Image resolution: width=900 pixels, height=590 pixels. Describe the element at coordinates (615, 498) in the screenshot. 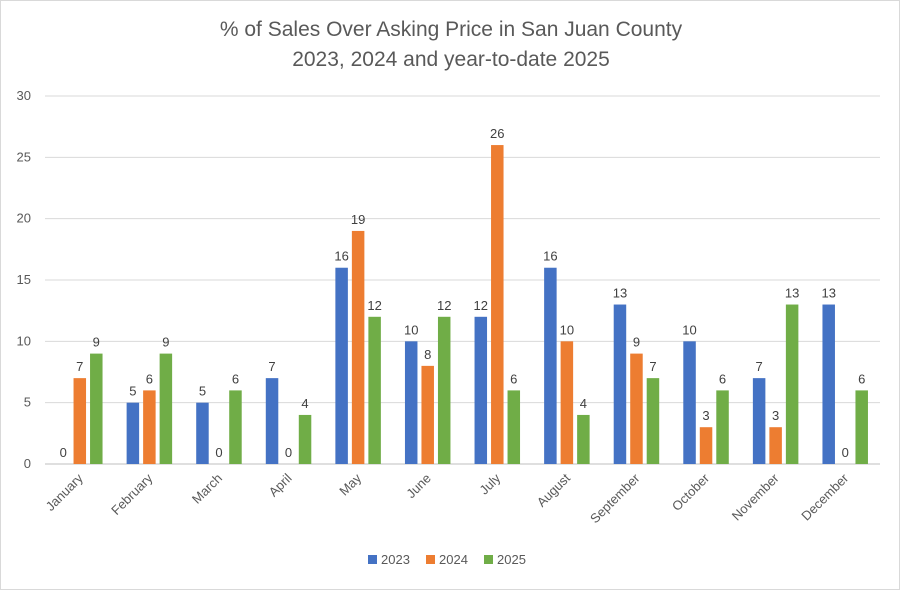

I see `x-tick-label: September` at that location.